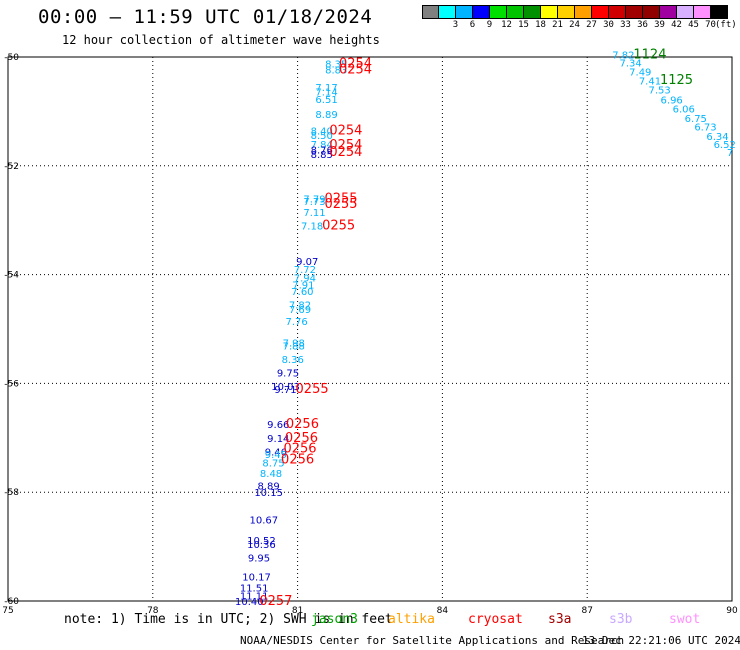 Image resolution: width=740 pixels, height=650 pixels. Describe the element at coordinates (489, 25) in the screenshot. I see `legend-label: 9` at that location.